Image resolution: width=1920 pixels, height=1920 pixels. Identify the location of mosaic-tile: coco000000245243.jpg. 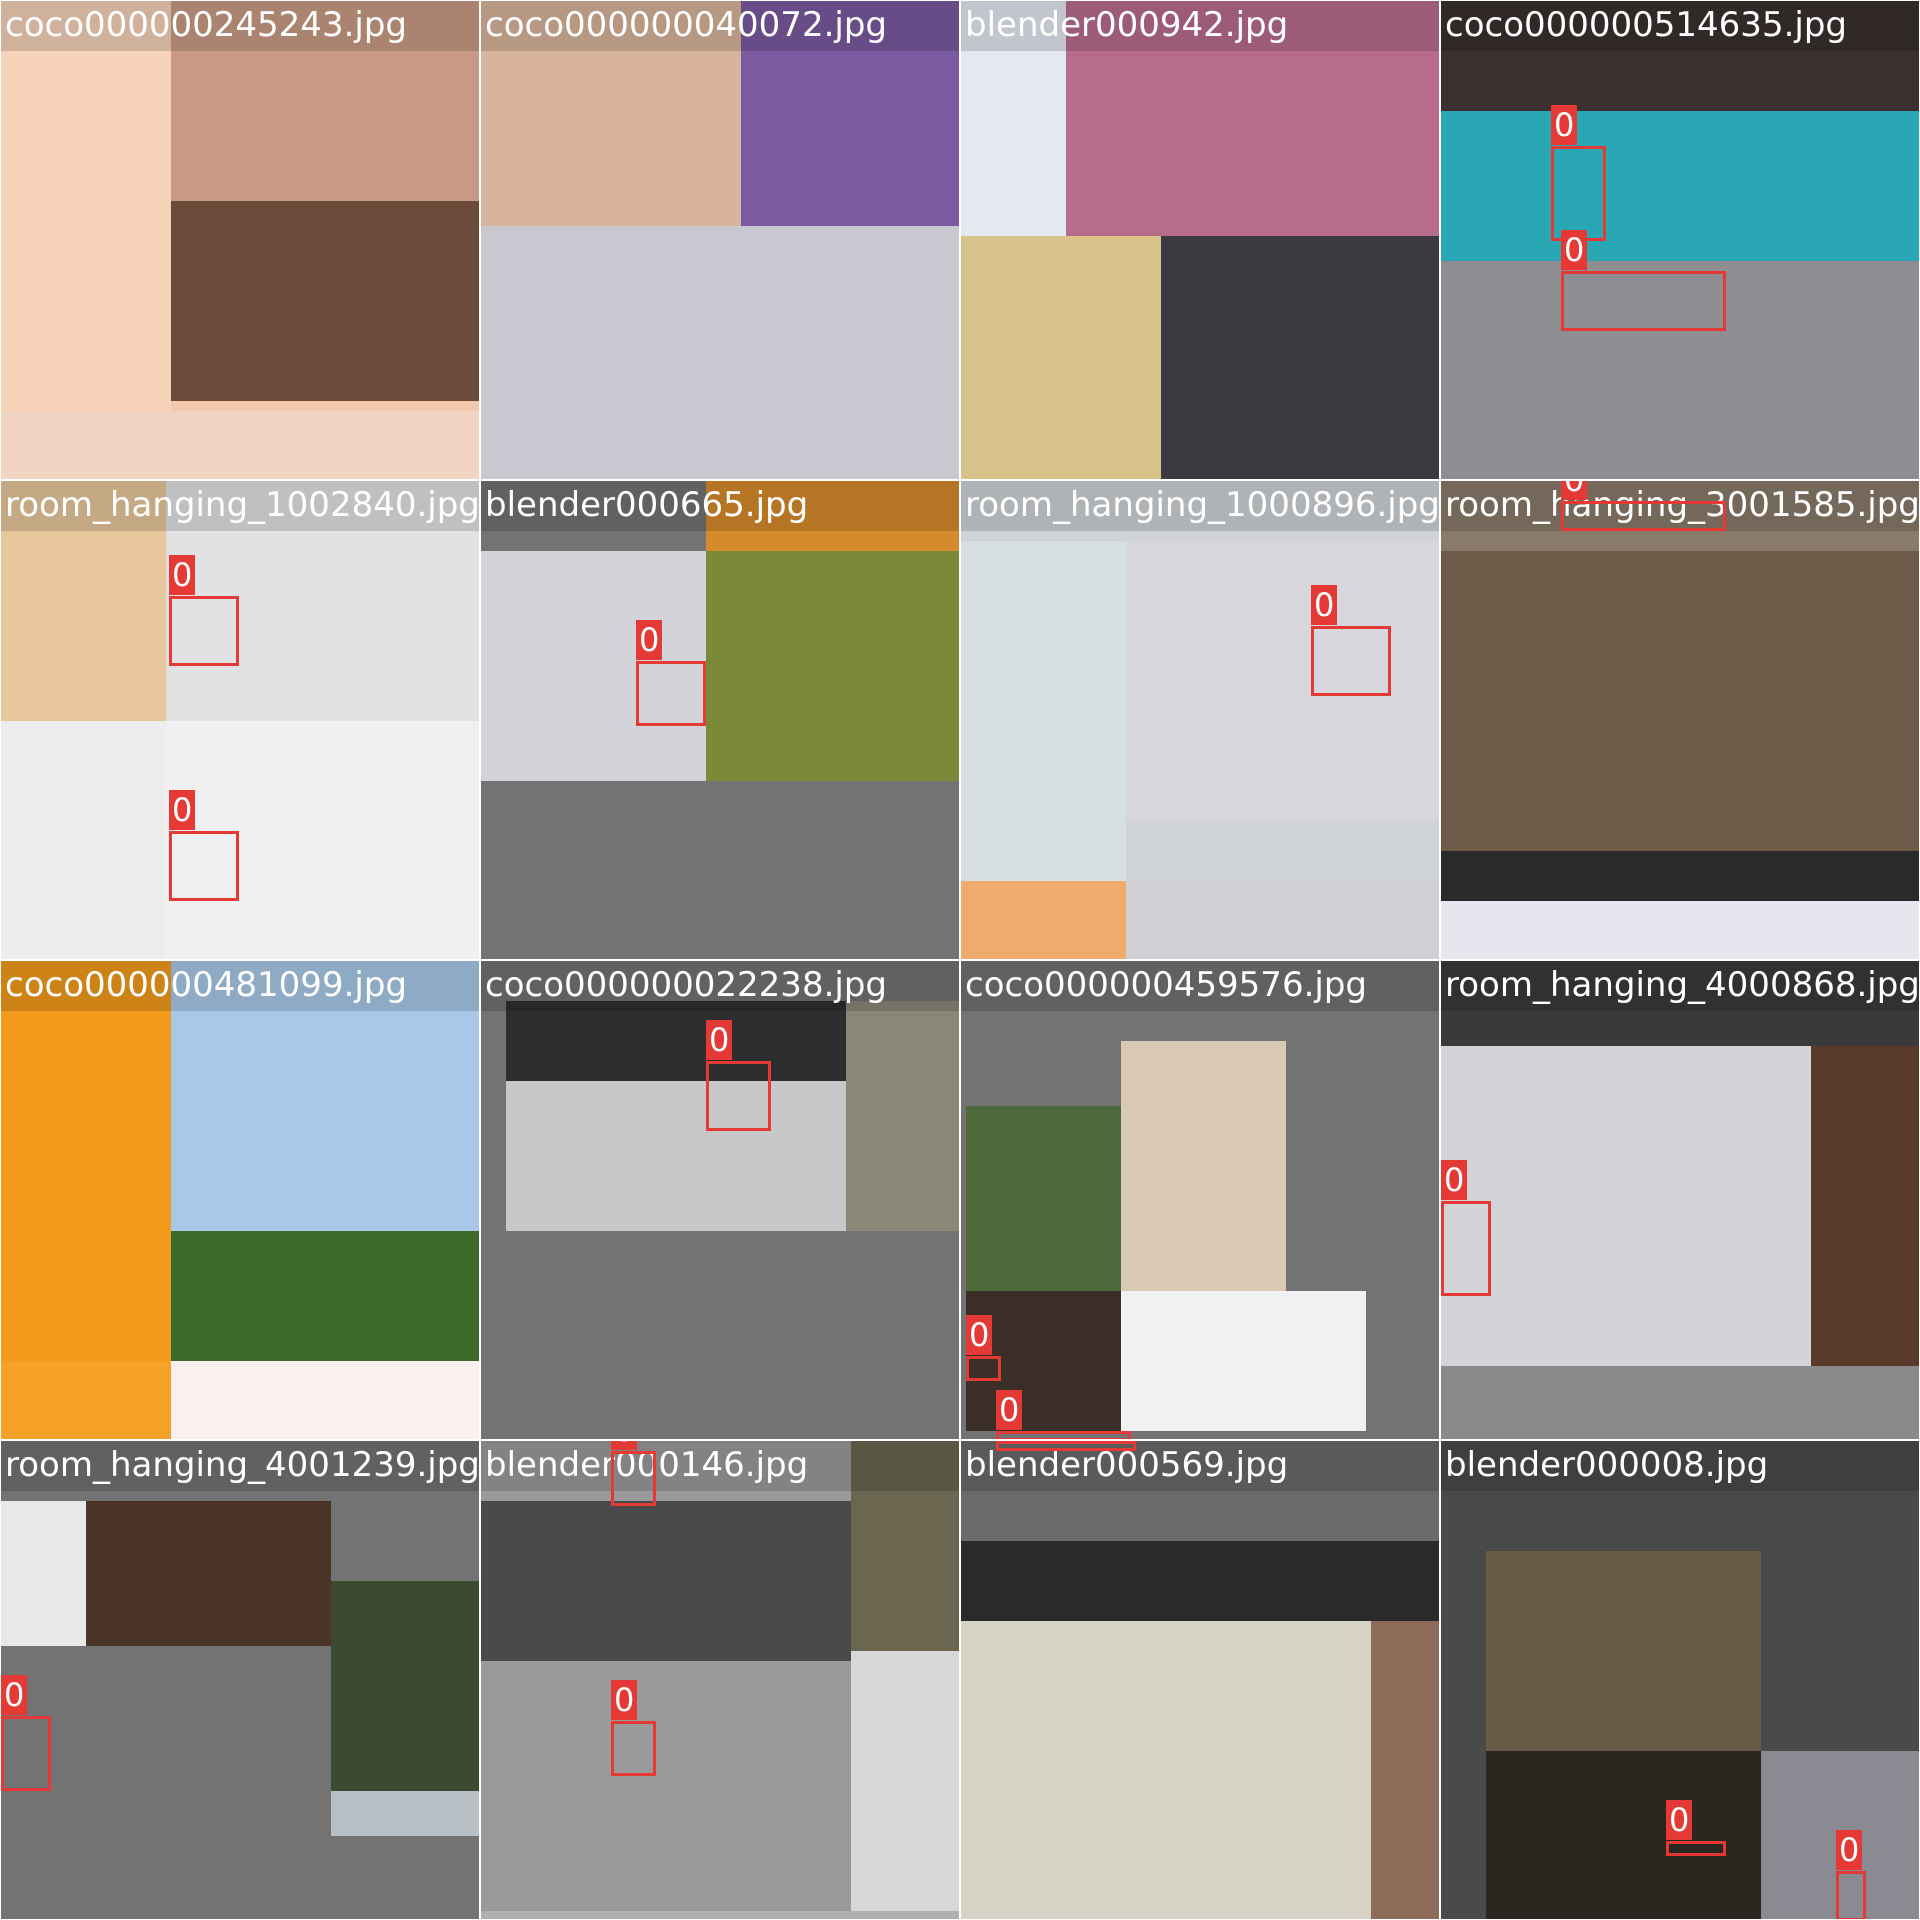
(240, 240).